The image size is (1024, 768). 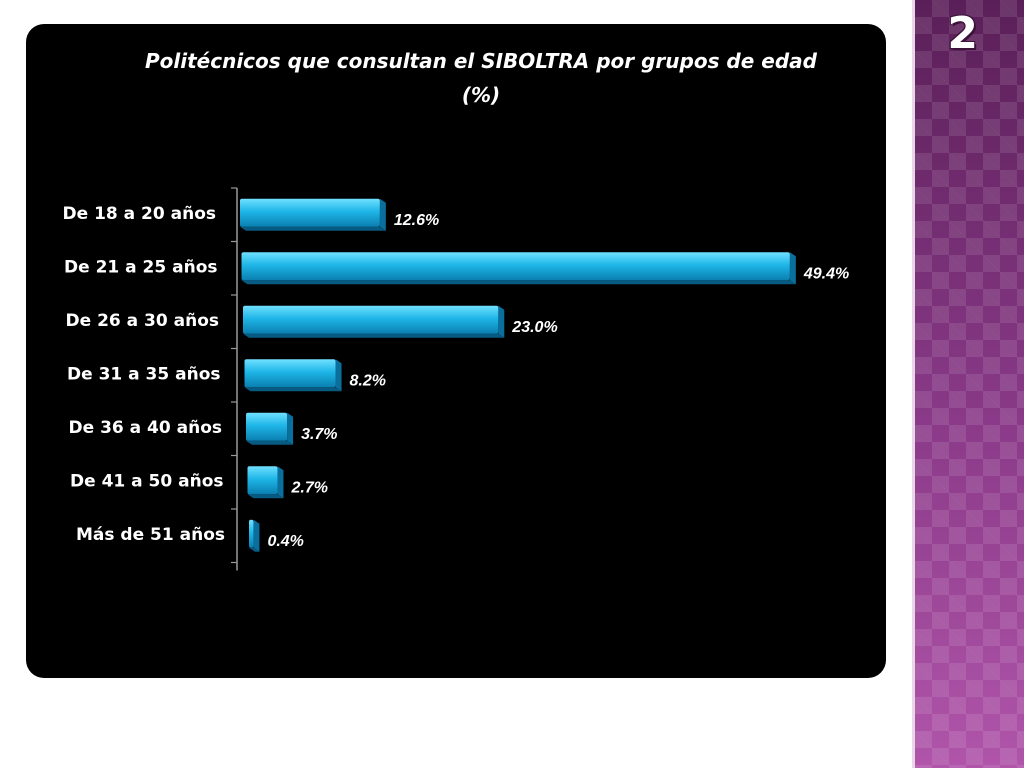 What do you see at coordinates (368, 380) in the screenshot?
I see `value-label: 8.2%` at bounding box center [368, 380].